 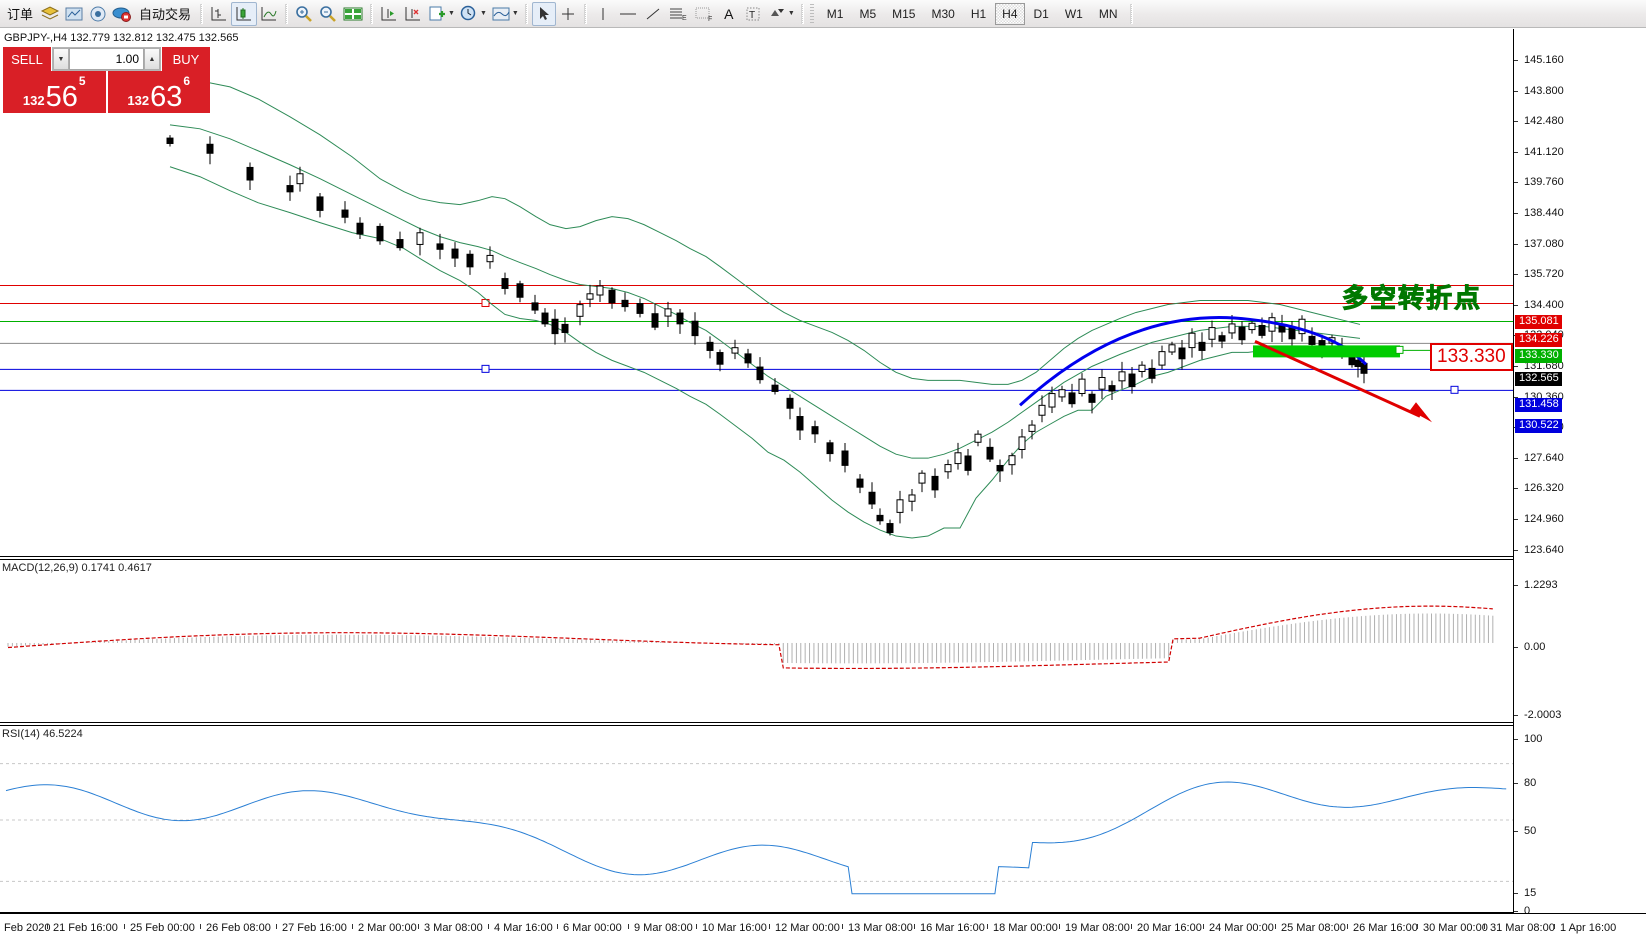 I want to click on price-badge-blue: 130.522, so click(x=1538, y=426).